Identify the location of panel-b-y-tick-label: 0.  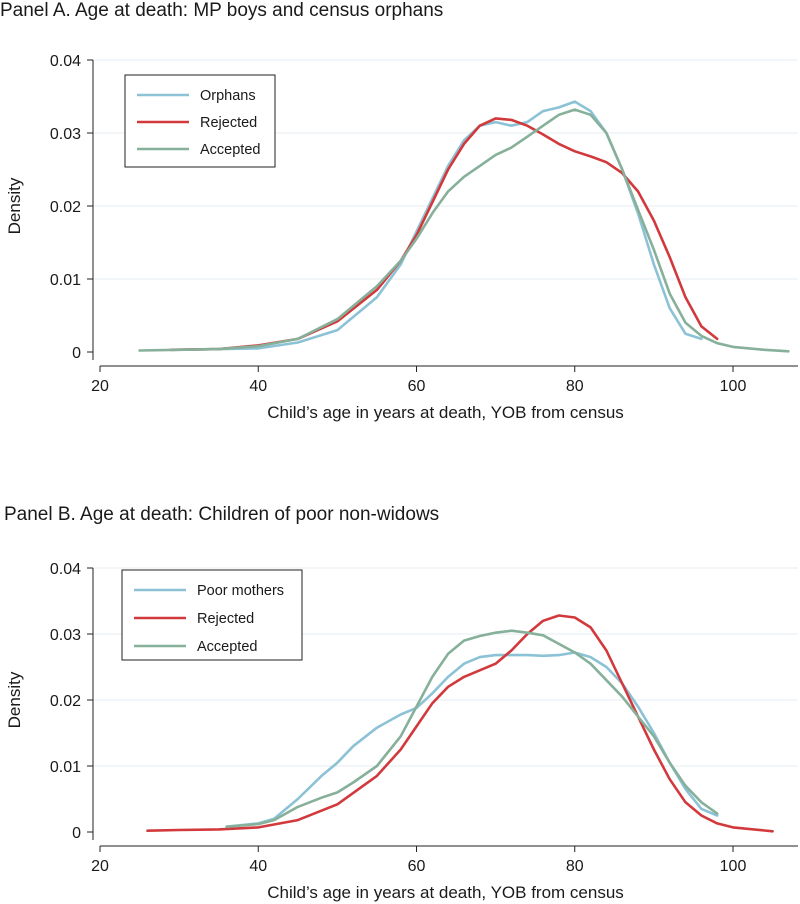
(76, 833).